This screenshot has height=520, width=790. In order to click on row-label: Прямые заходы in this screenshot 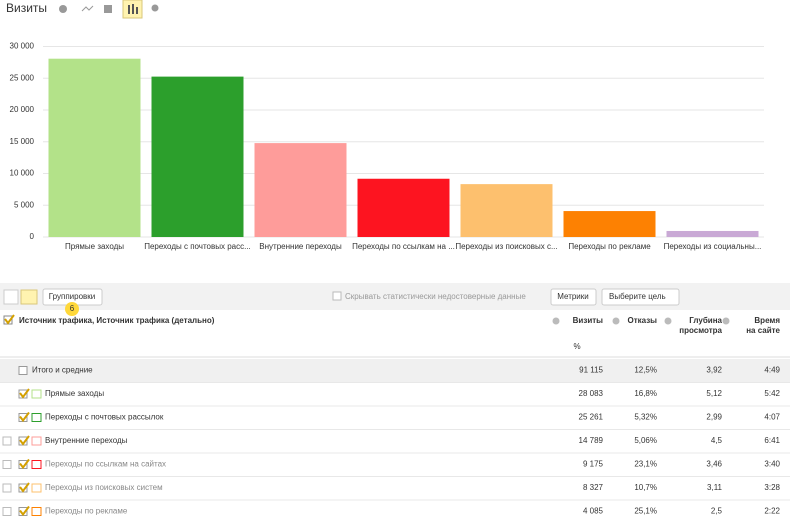, I will do `click(74, 393)`.